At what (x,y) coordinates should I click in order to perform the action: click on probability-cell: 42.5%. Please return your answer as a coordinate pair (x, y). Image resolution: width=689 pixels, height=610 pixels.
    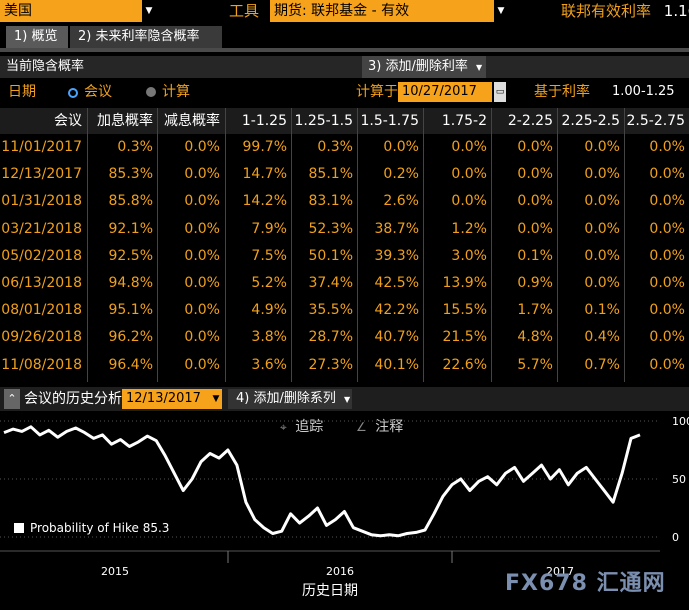
    Looking at the image, I should click on (396, 283).